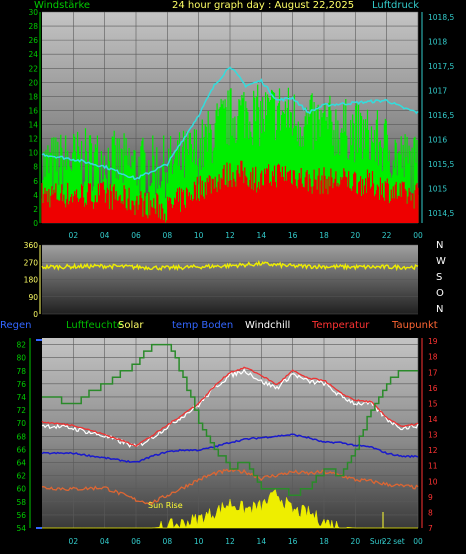  What do you see at coordinates (21, 371) in the screenshot?
I see `humidity-axis-tick-label: 78` at bounding box center [21, 371].